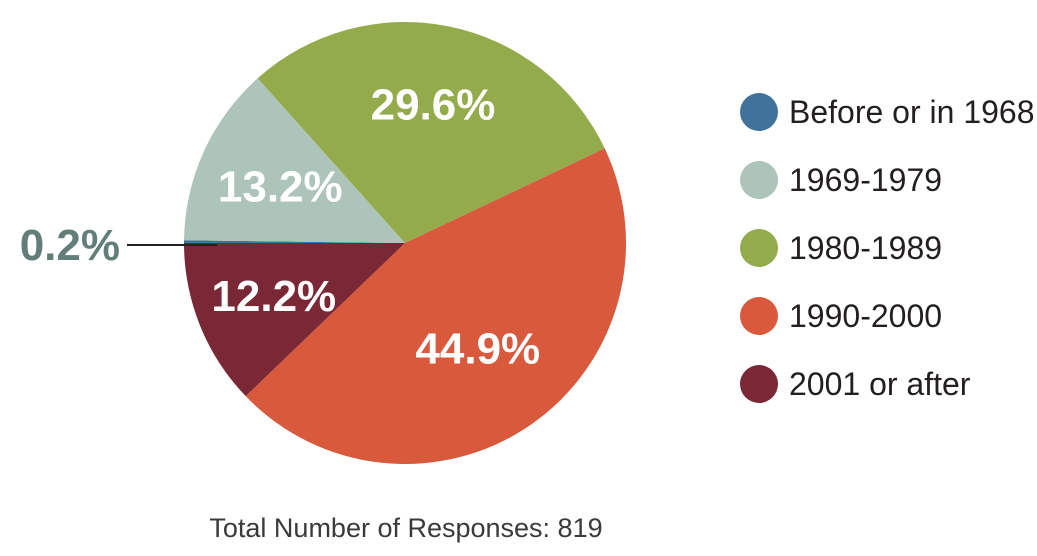 Image resolution: width=1037 pixels, height=556 pixels. What do you see at coordinates (880, 384) in the screenshot?
I see `legend-label-2001-or-after: 2001 or after` at bounding box center [880, 384].